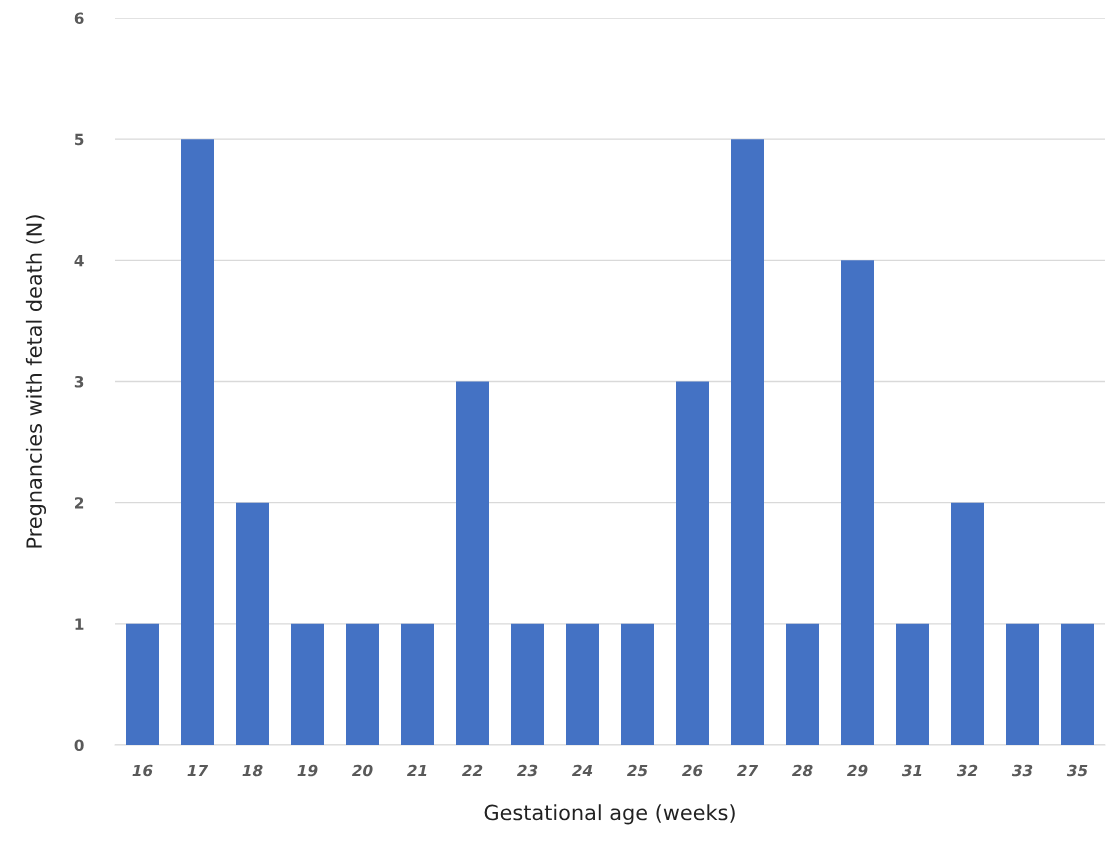 This screenshot has width=1107, height=855. What do you see at coordinates (911, 770) in the screenshot?
I see `x-tick-label: 31` at bounding box center [911, 770].